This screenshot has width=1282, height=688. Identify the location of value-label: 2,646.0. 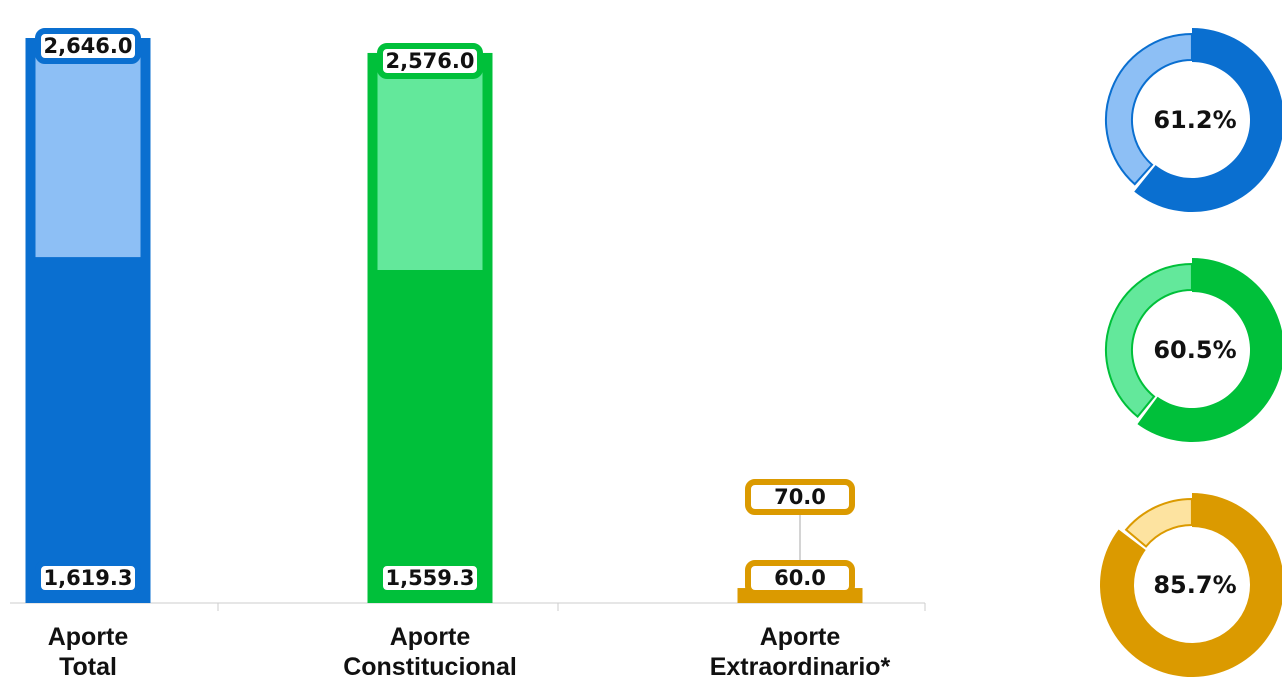
(87, 46).